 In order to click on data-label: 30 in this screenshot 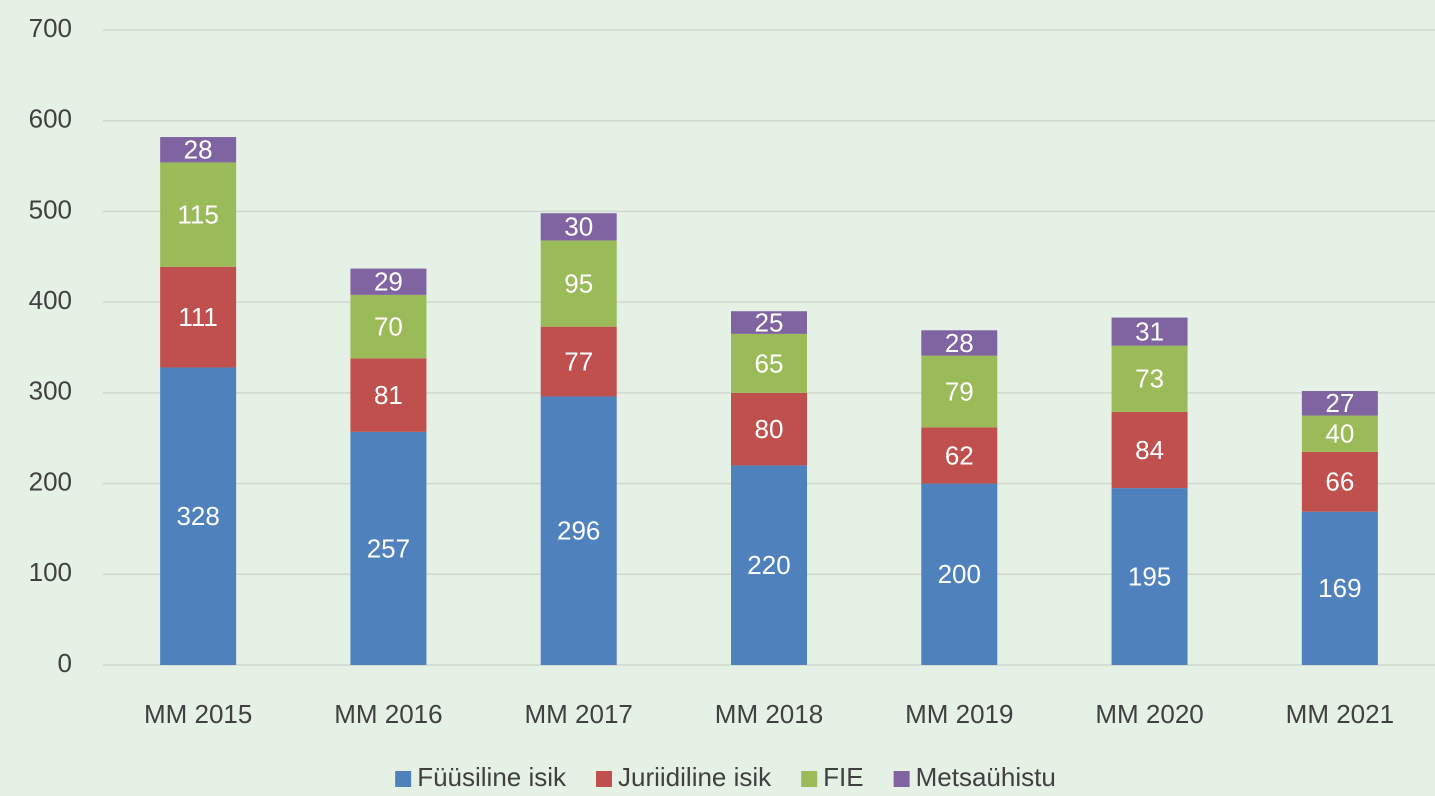, I will do `click(578, 227)`.